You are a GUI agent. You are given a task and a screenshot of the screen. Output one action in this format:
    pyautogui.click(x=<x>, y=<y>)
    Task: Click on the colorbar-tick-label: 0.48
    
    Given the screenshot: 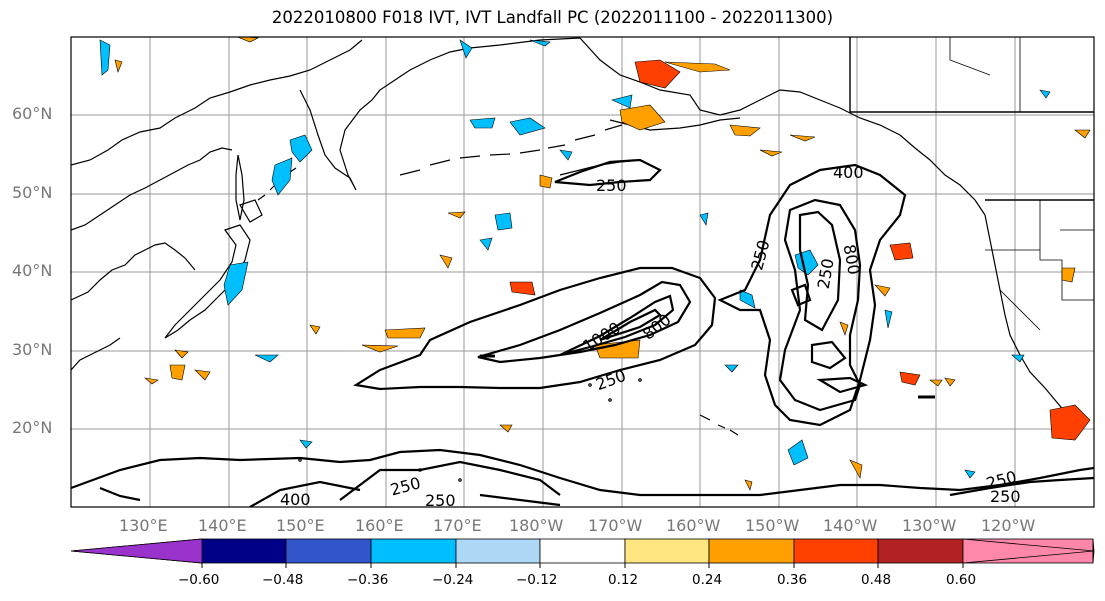 What is the action you would take?
    pyautogui.click(x=876, y=580)
    